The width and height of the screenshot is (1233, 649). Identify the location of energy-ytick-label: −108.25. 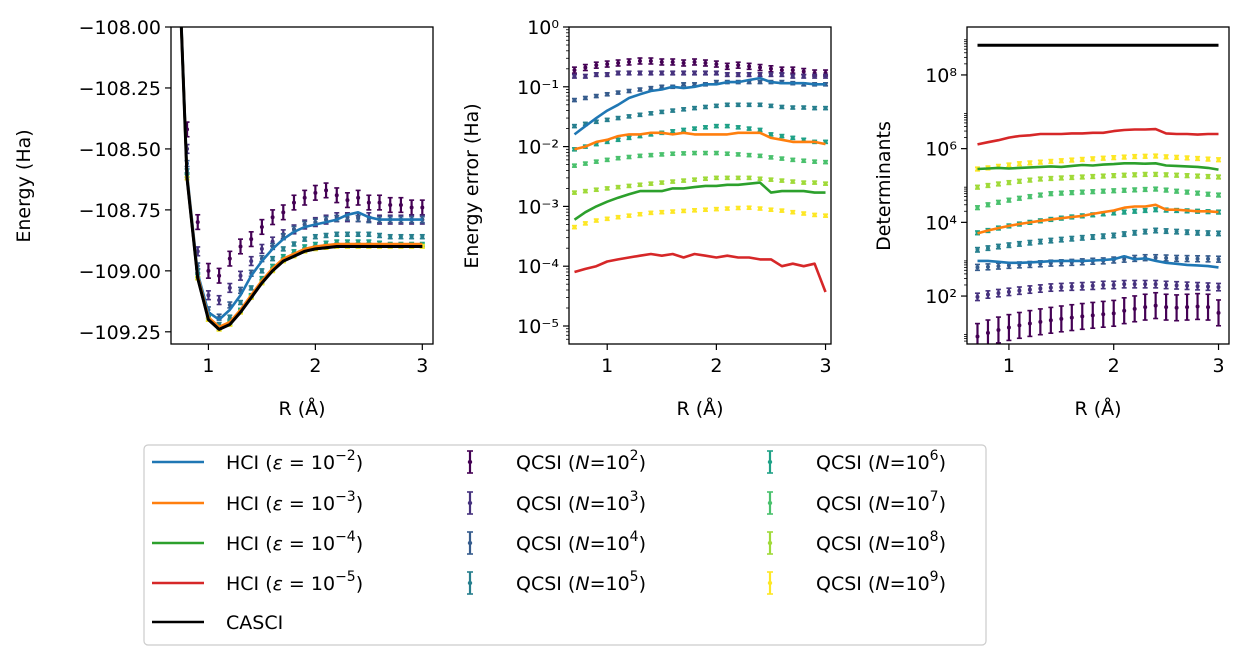
(120, 89).